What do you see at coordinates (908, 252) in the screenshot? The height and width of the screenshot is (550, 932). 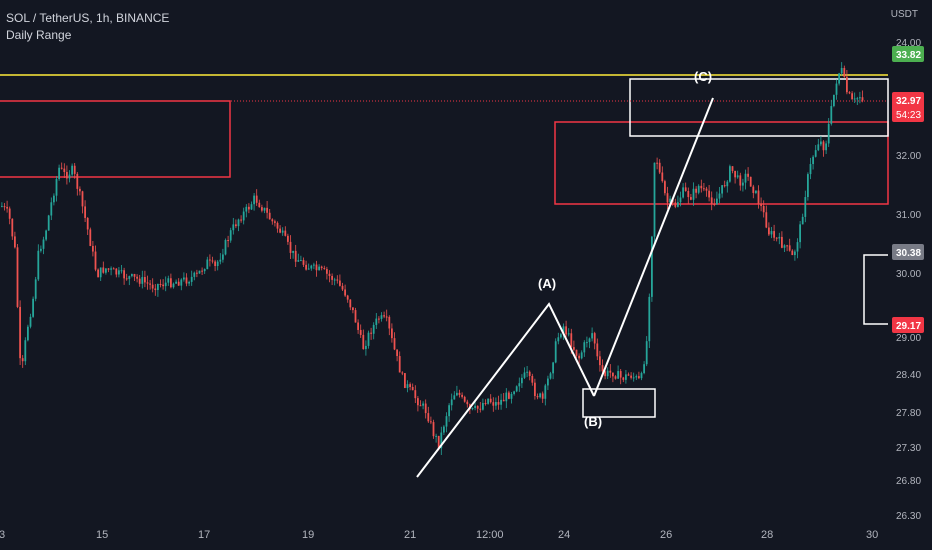 I see `range-high-tag` at bounding box center [908, 252].